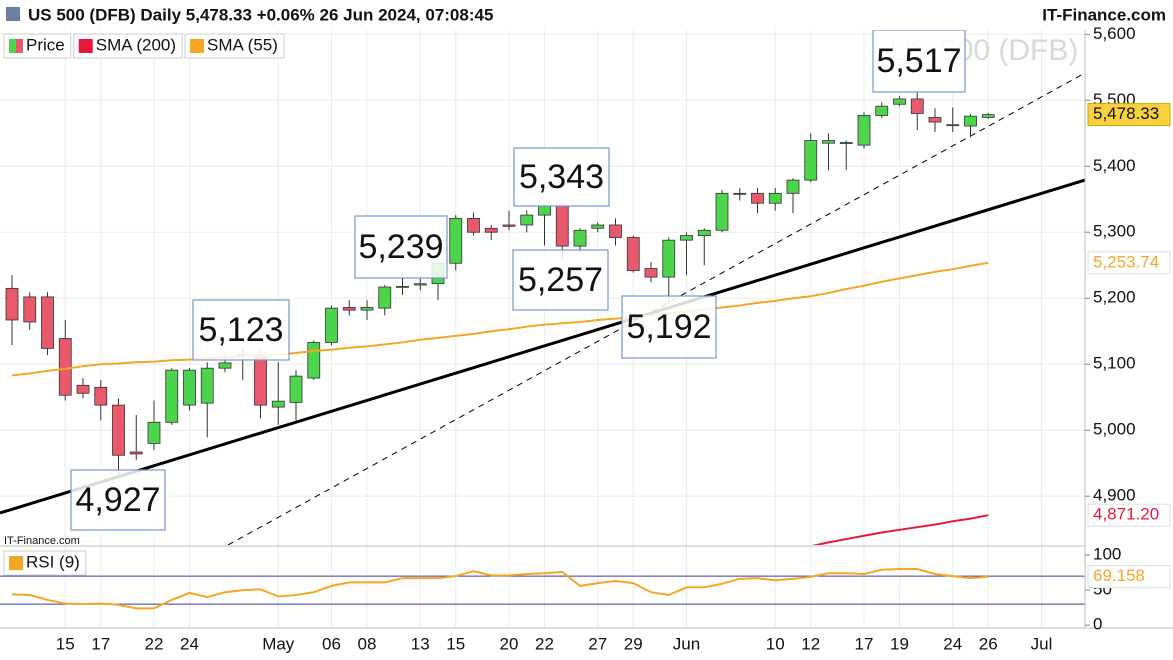  I want to click on x-tick-label: May, so click(278, 643).